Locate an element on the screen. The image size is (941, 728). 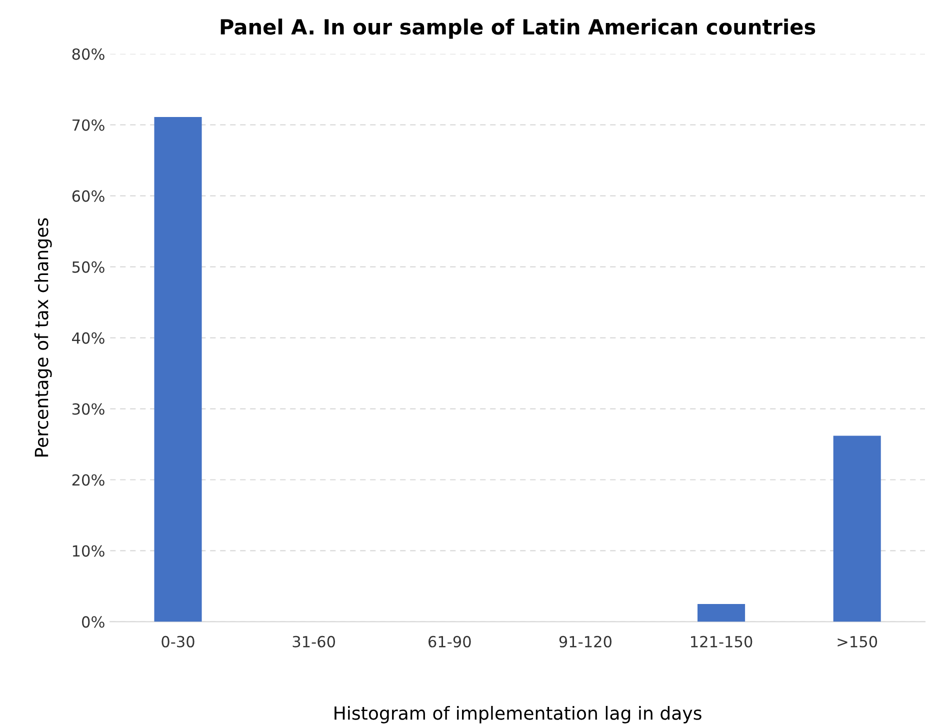
x-tick-label: 0-30 is located at coordinates (178, 642).